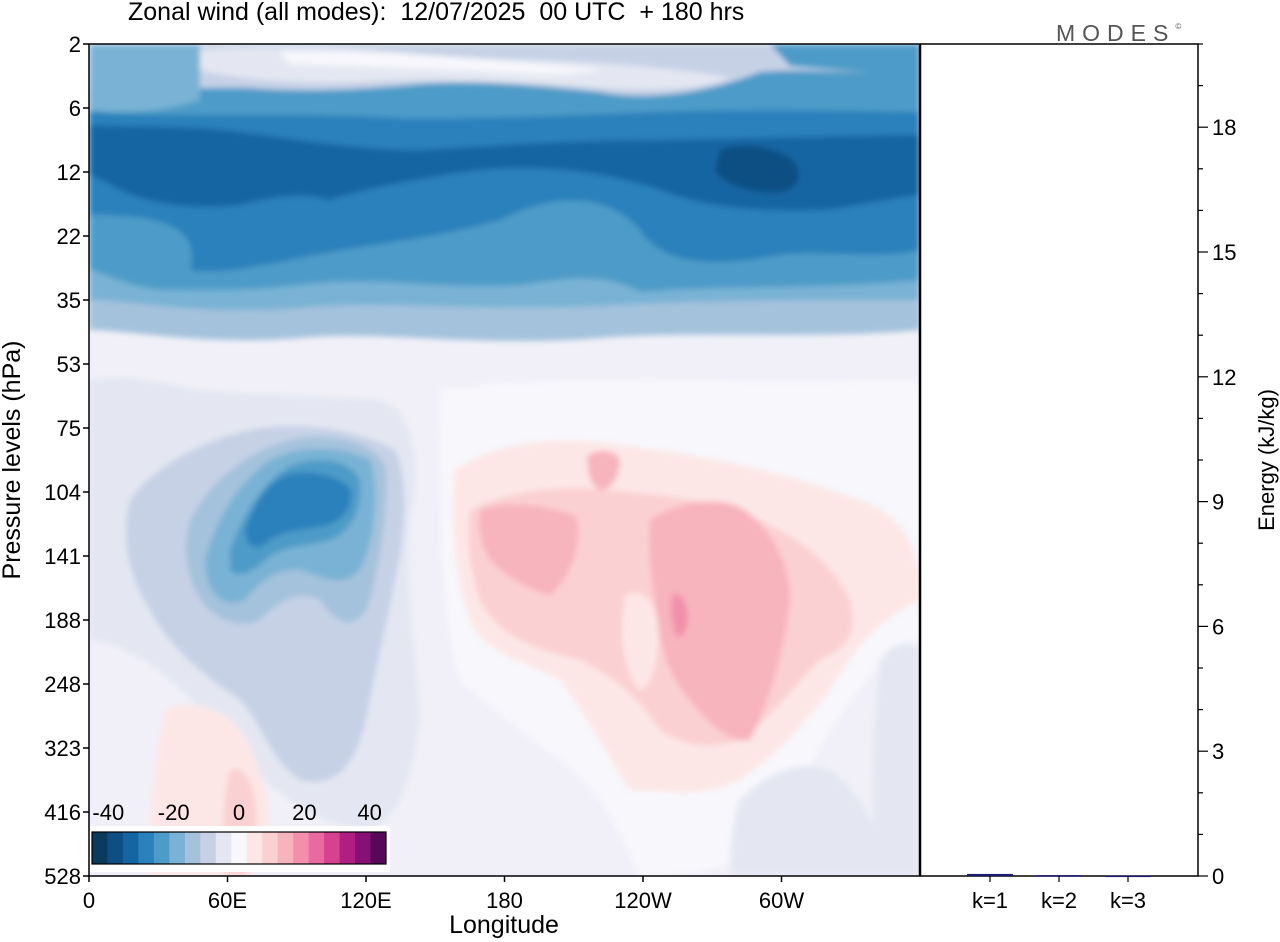 The image size is (1280, 942). What do you see at coordinates (304, 812) in the screenshot?
I see `colorbar-tick-label: 20` at bounding box center [304, 812].